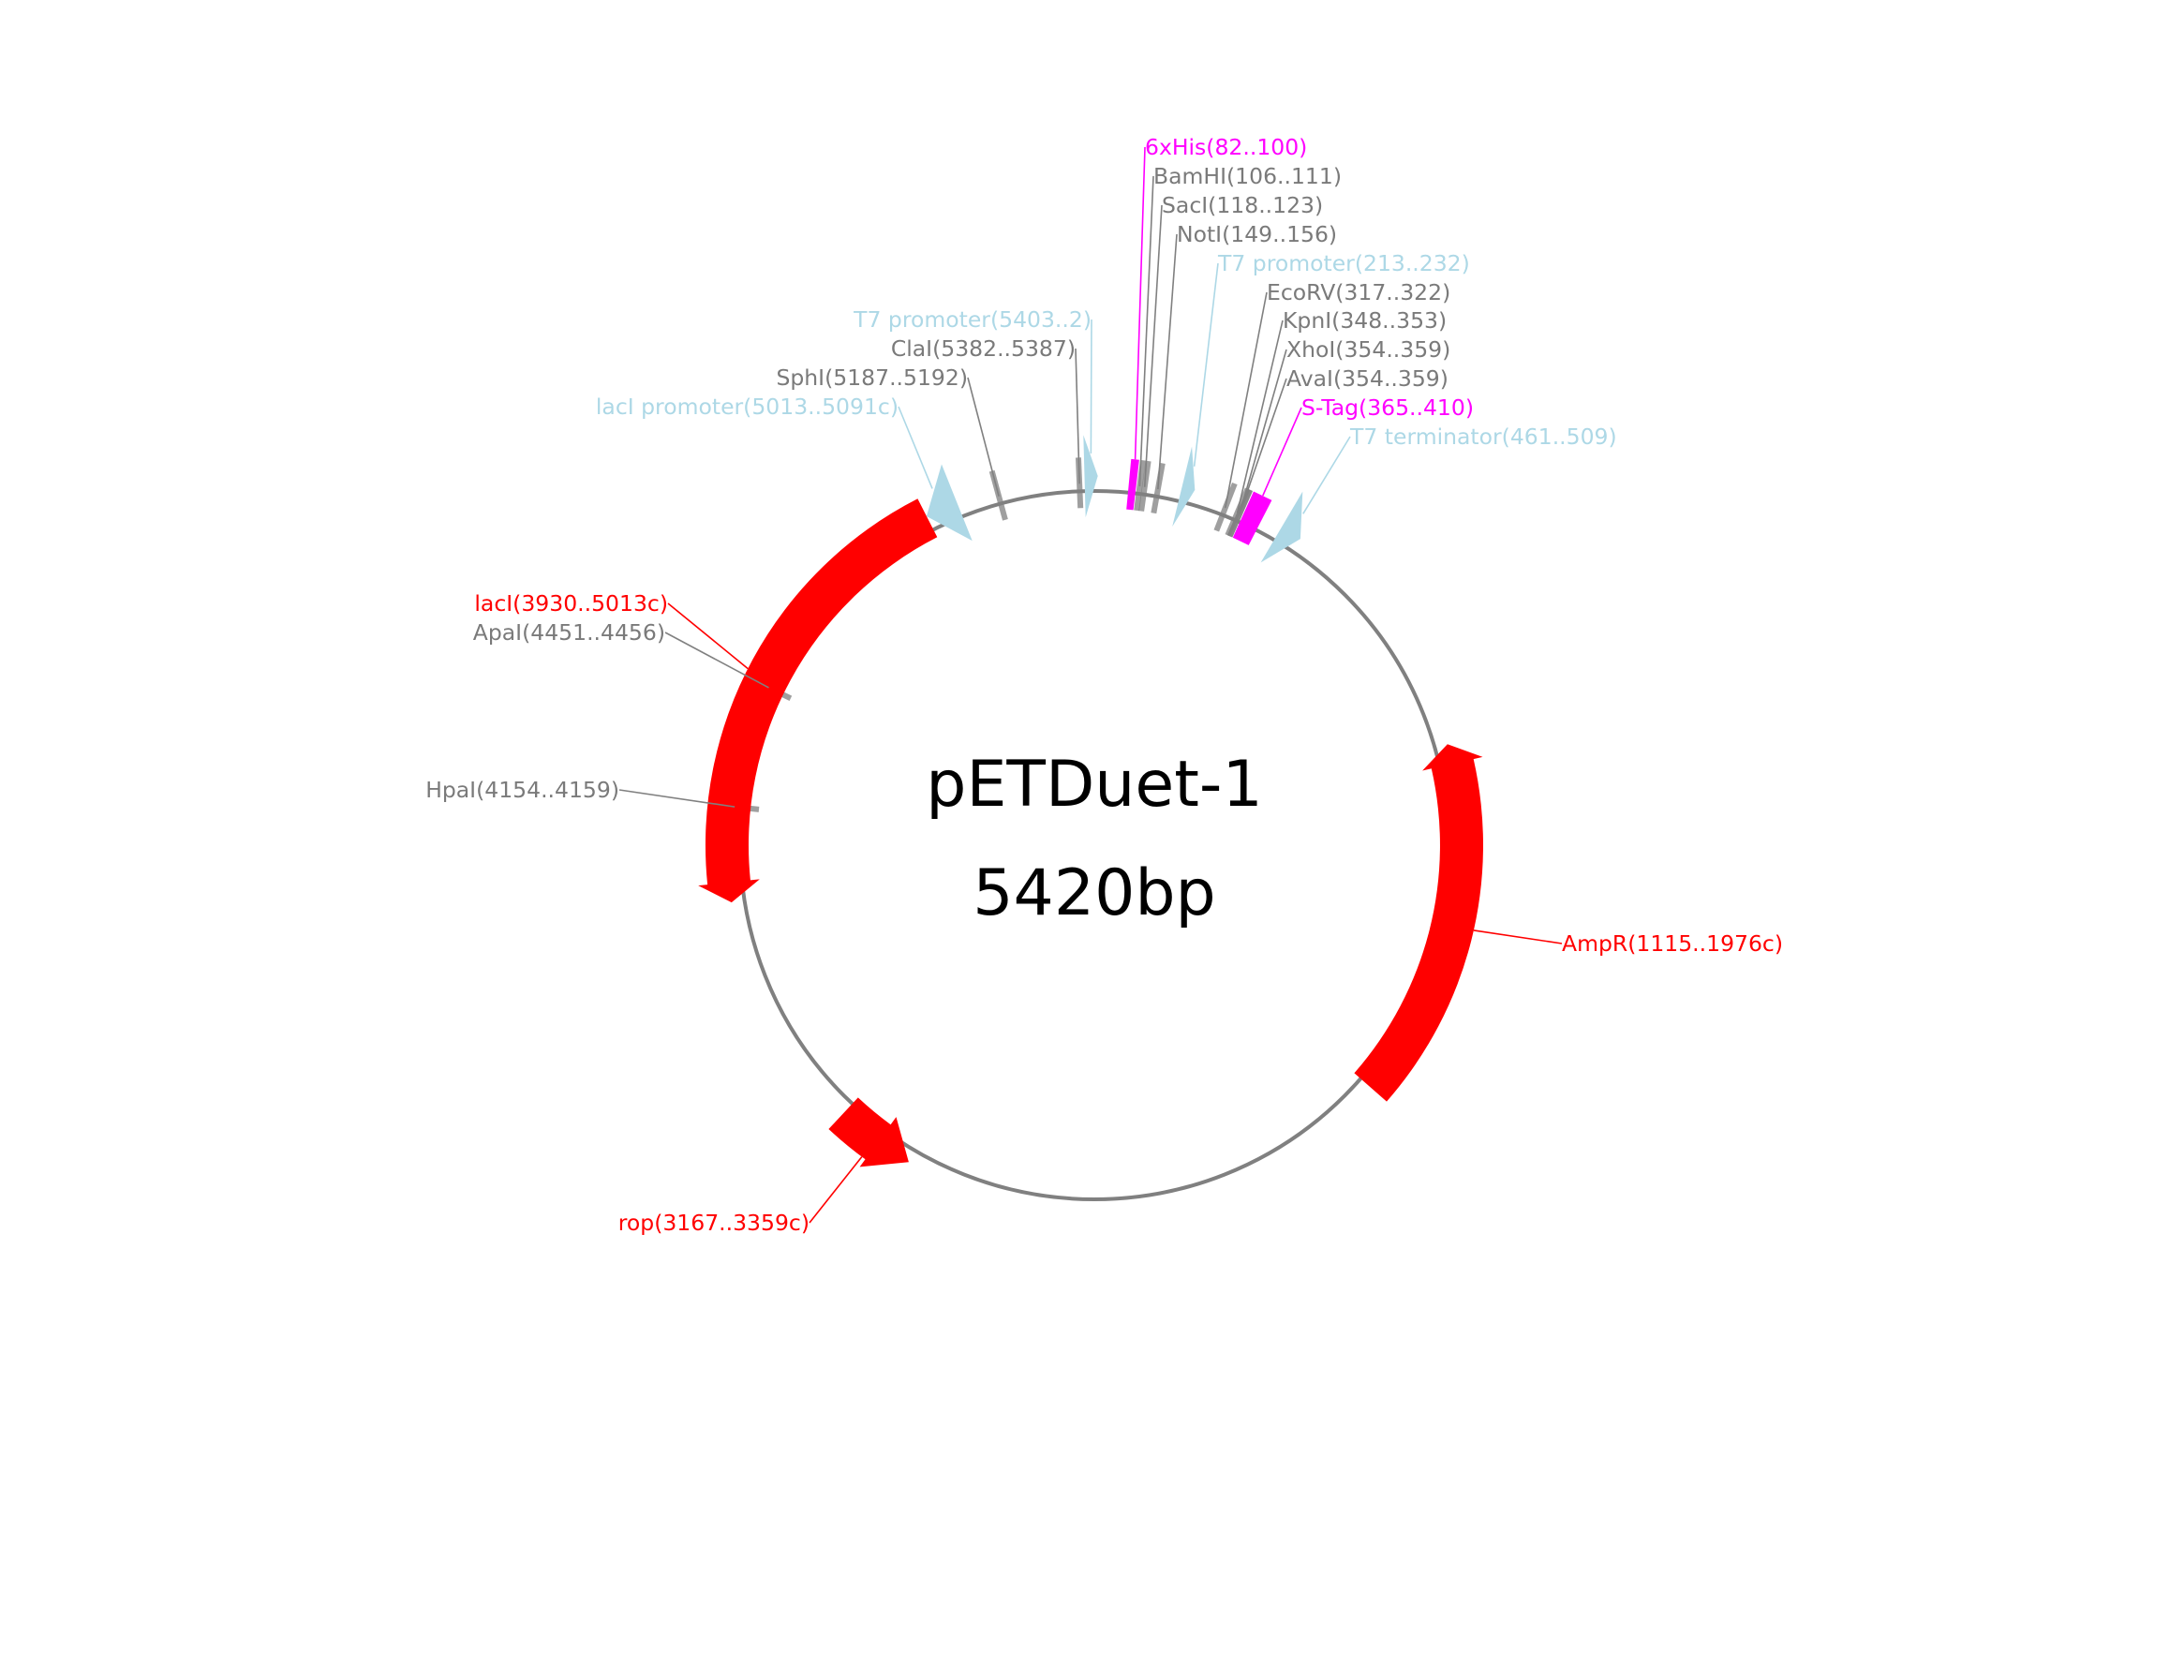 This screenshot has width=2184, height=1680. I want to click on leader-ecorv, so click(1246, 400).